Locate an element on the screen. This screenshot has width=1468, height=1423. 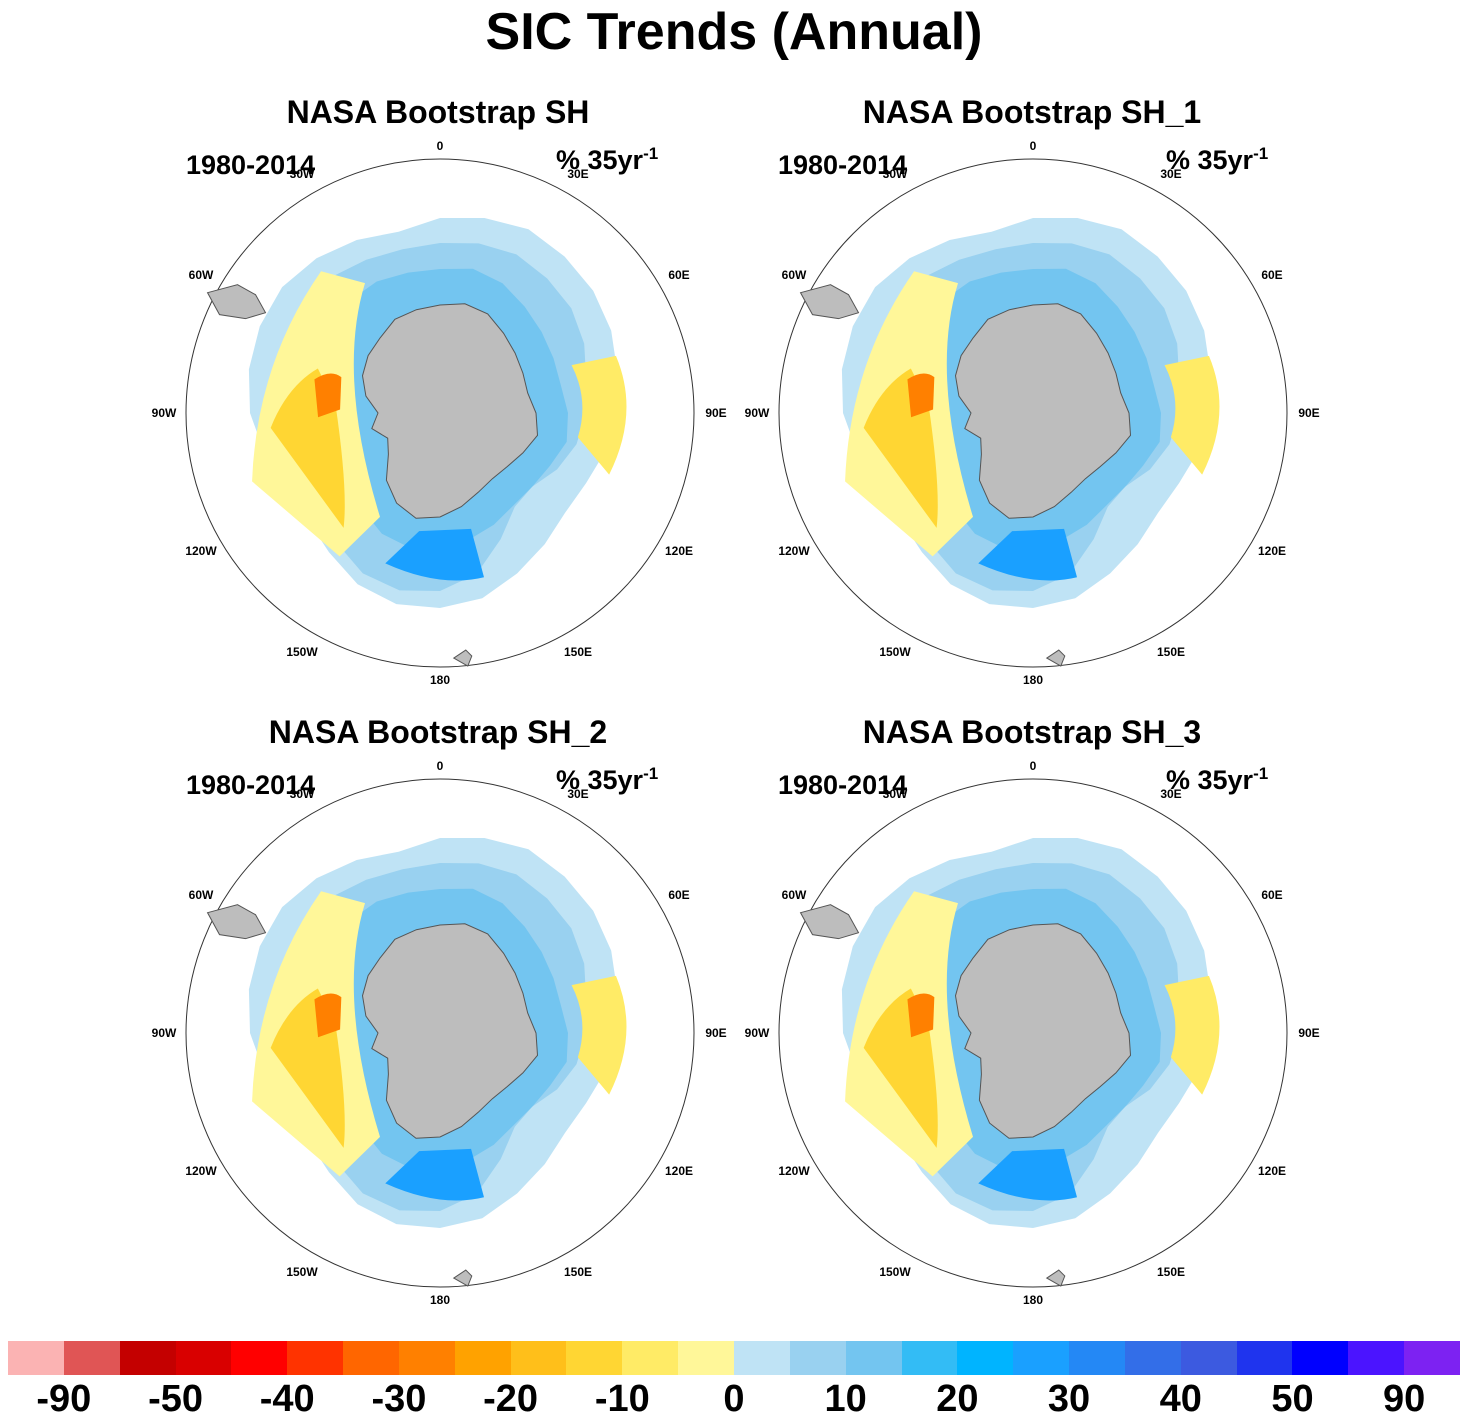
colorbar-tick-label: 90 is located at coordinates (1404, 1399).